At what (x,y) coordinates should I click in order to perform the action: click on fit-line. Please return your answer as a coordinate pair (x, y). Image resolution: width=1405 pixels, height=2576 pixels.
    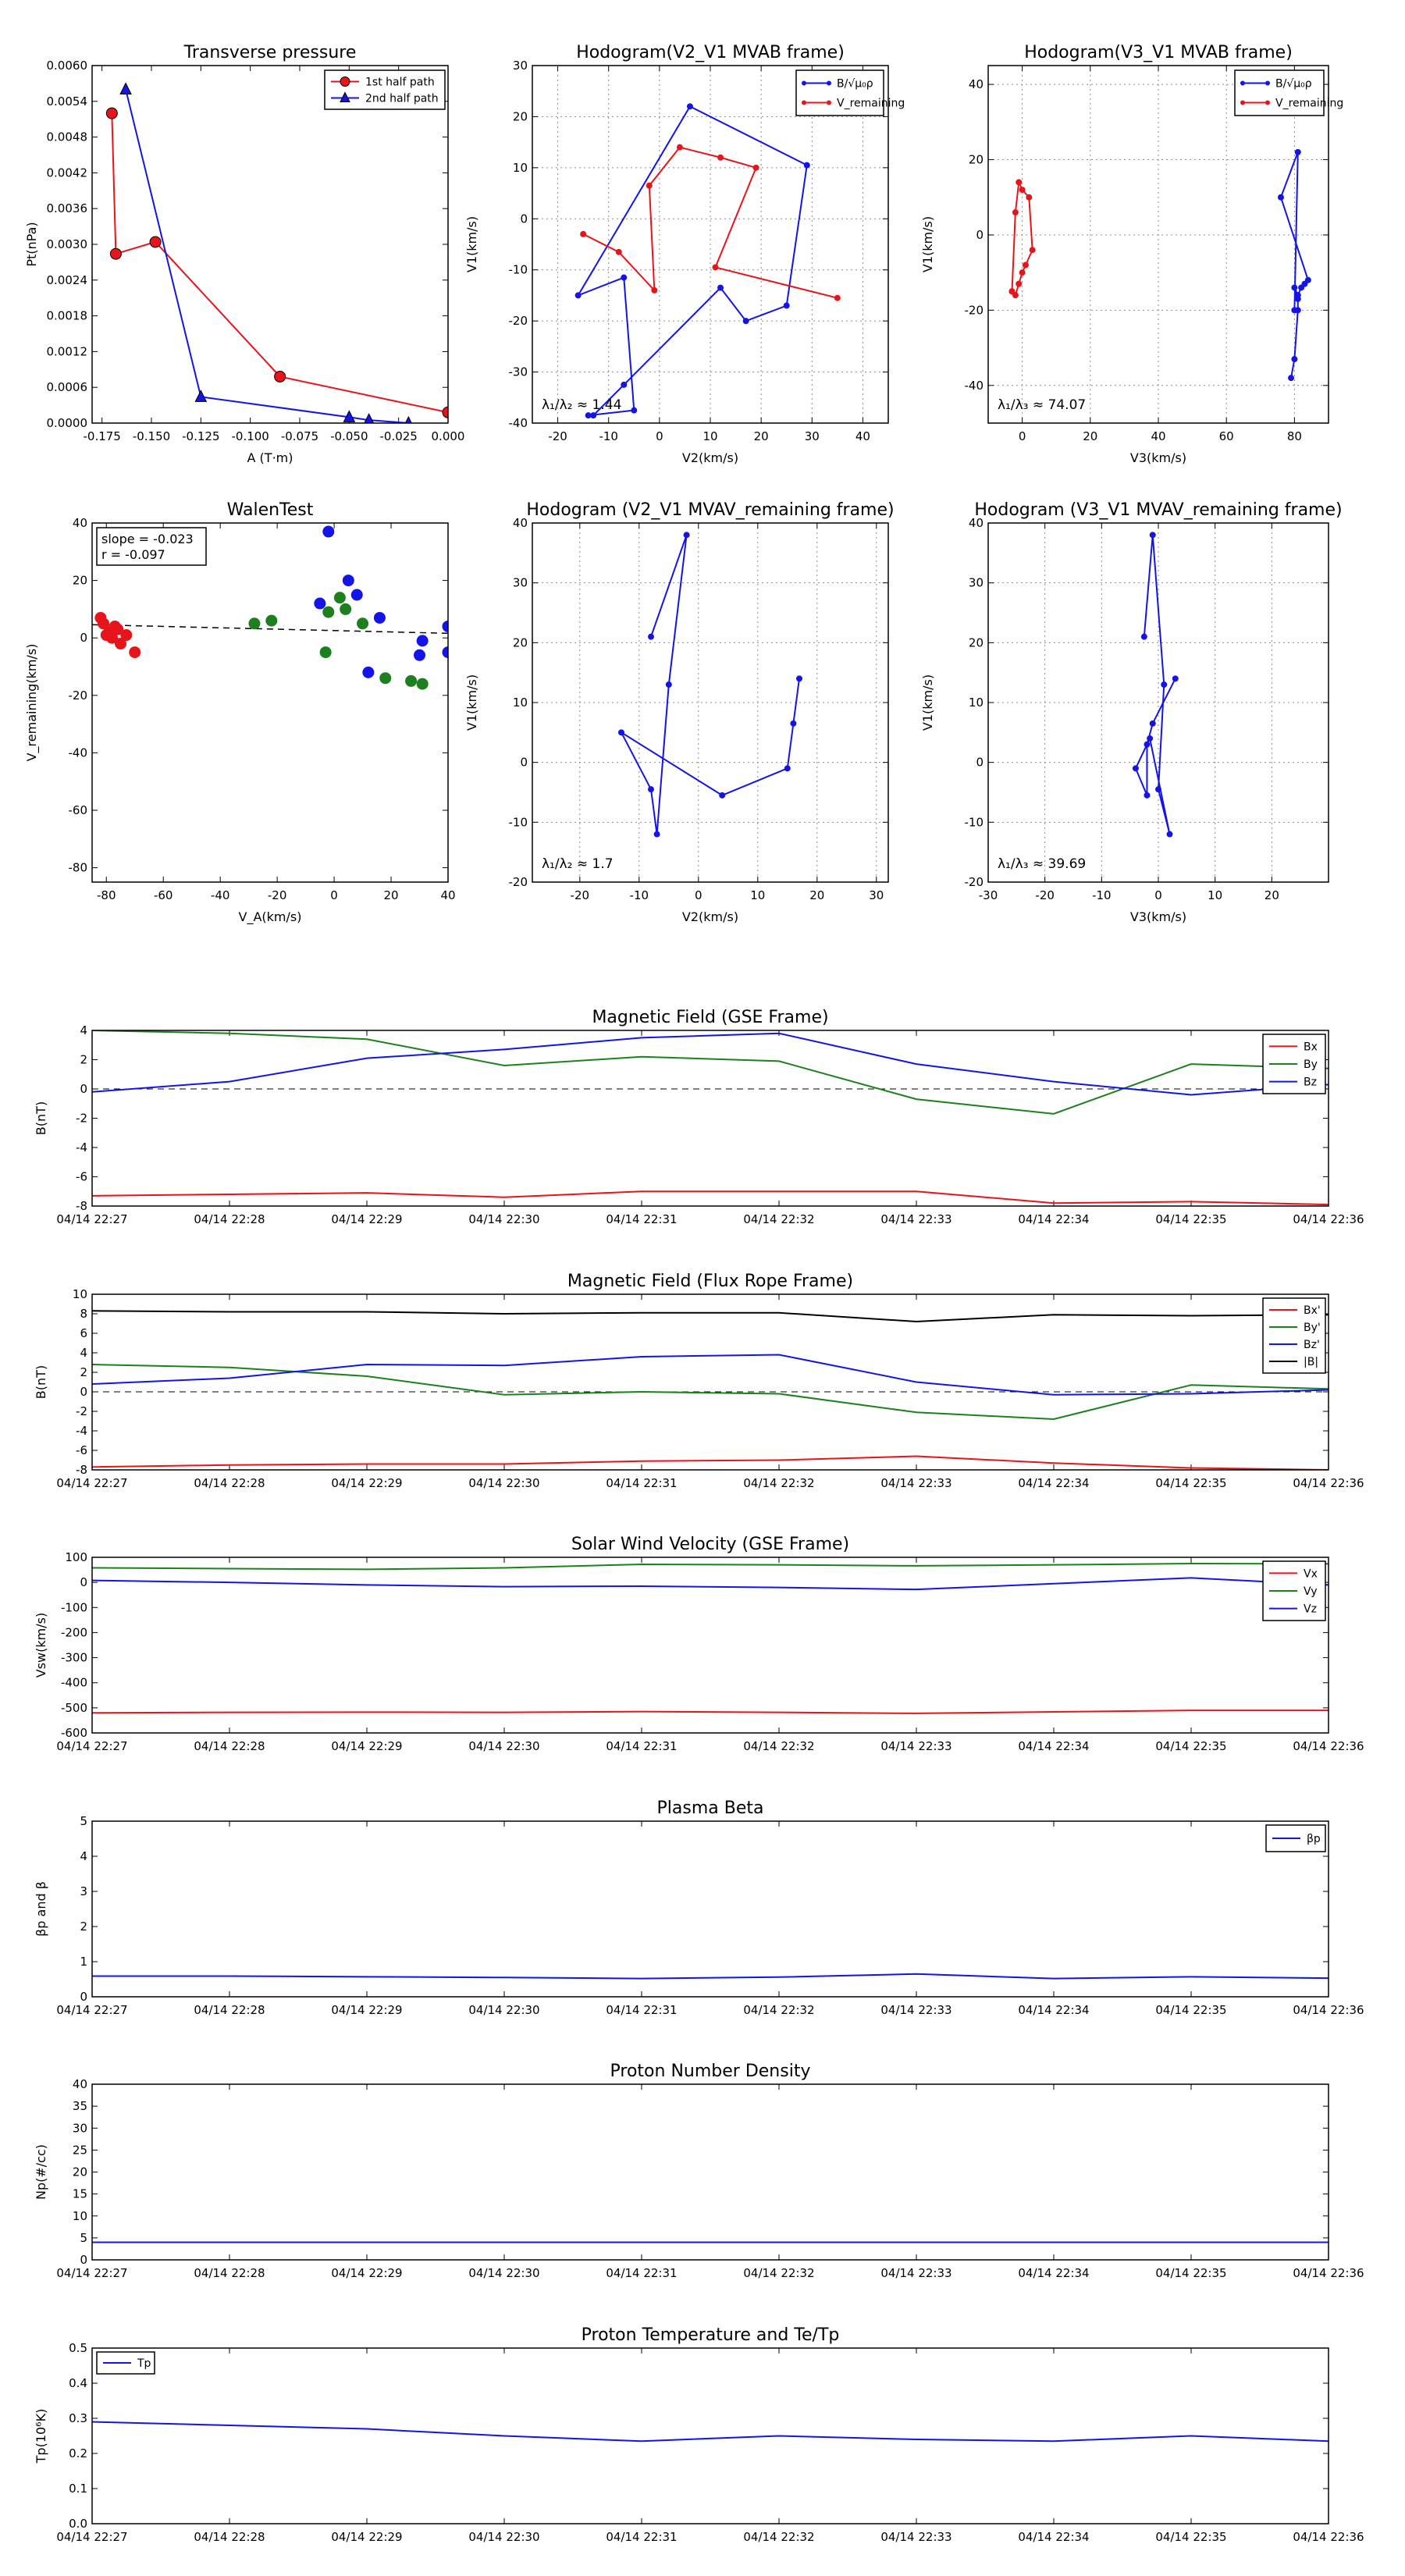
    Looking at the image, I should click on (270, 629).